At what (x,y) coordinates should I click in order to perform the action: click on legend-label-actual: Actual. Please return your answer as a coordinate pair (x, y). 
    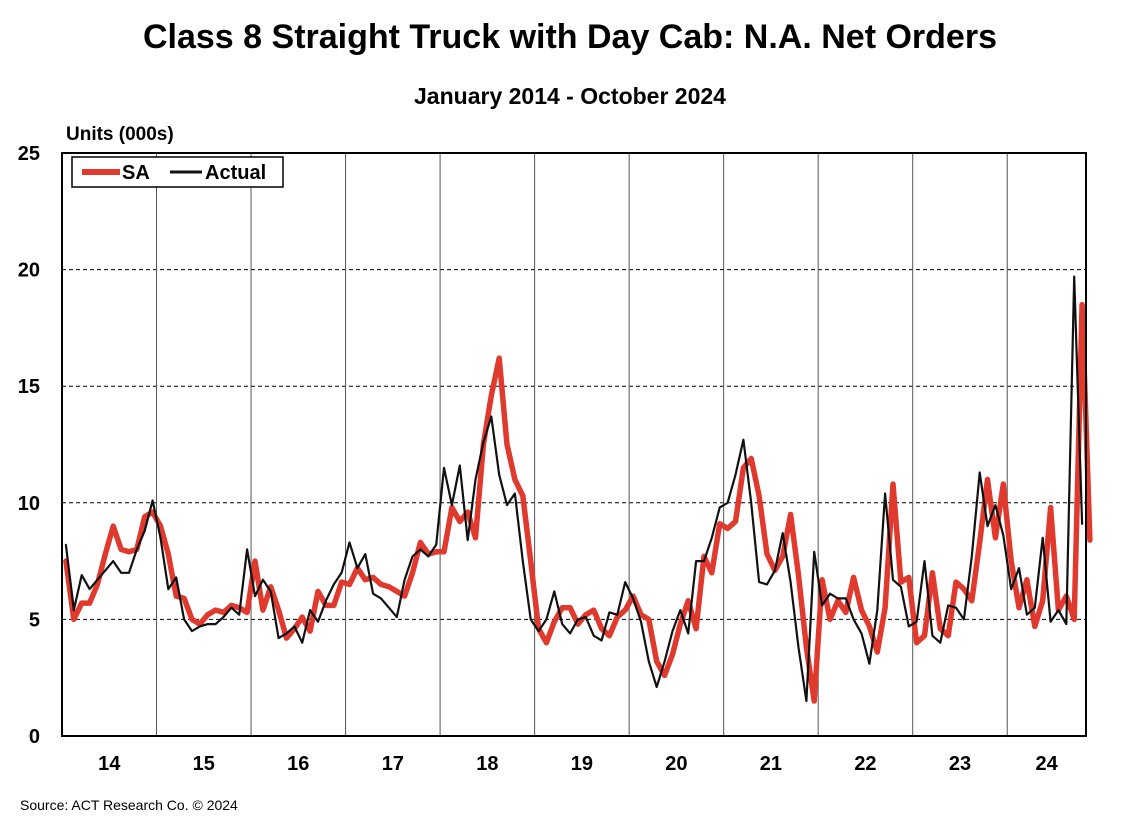
    Looking at the image, I should click on (235, 173).